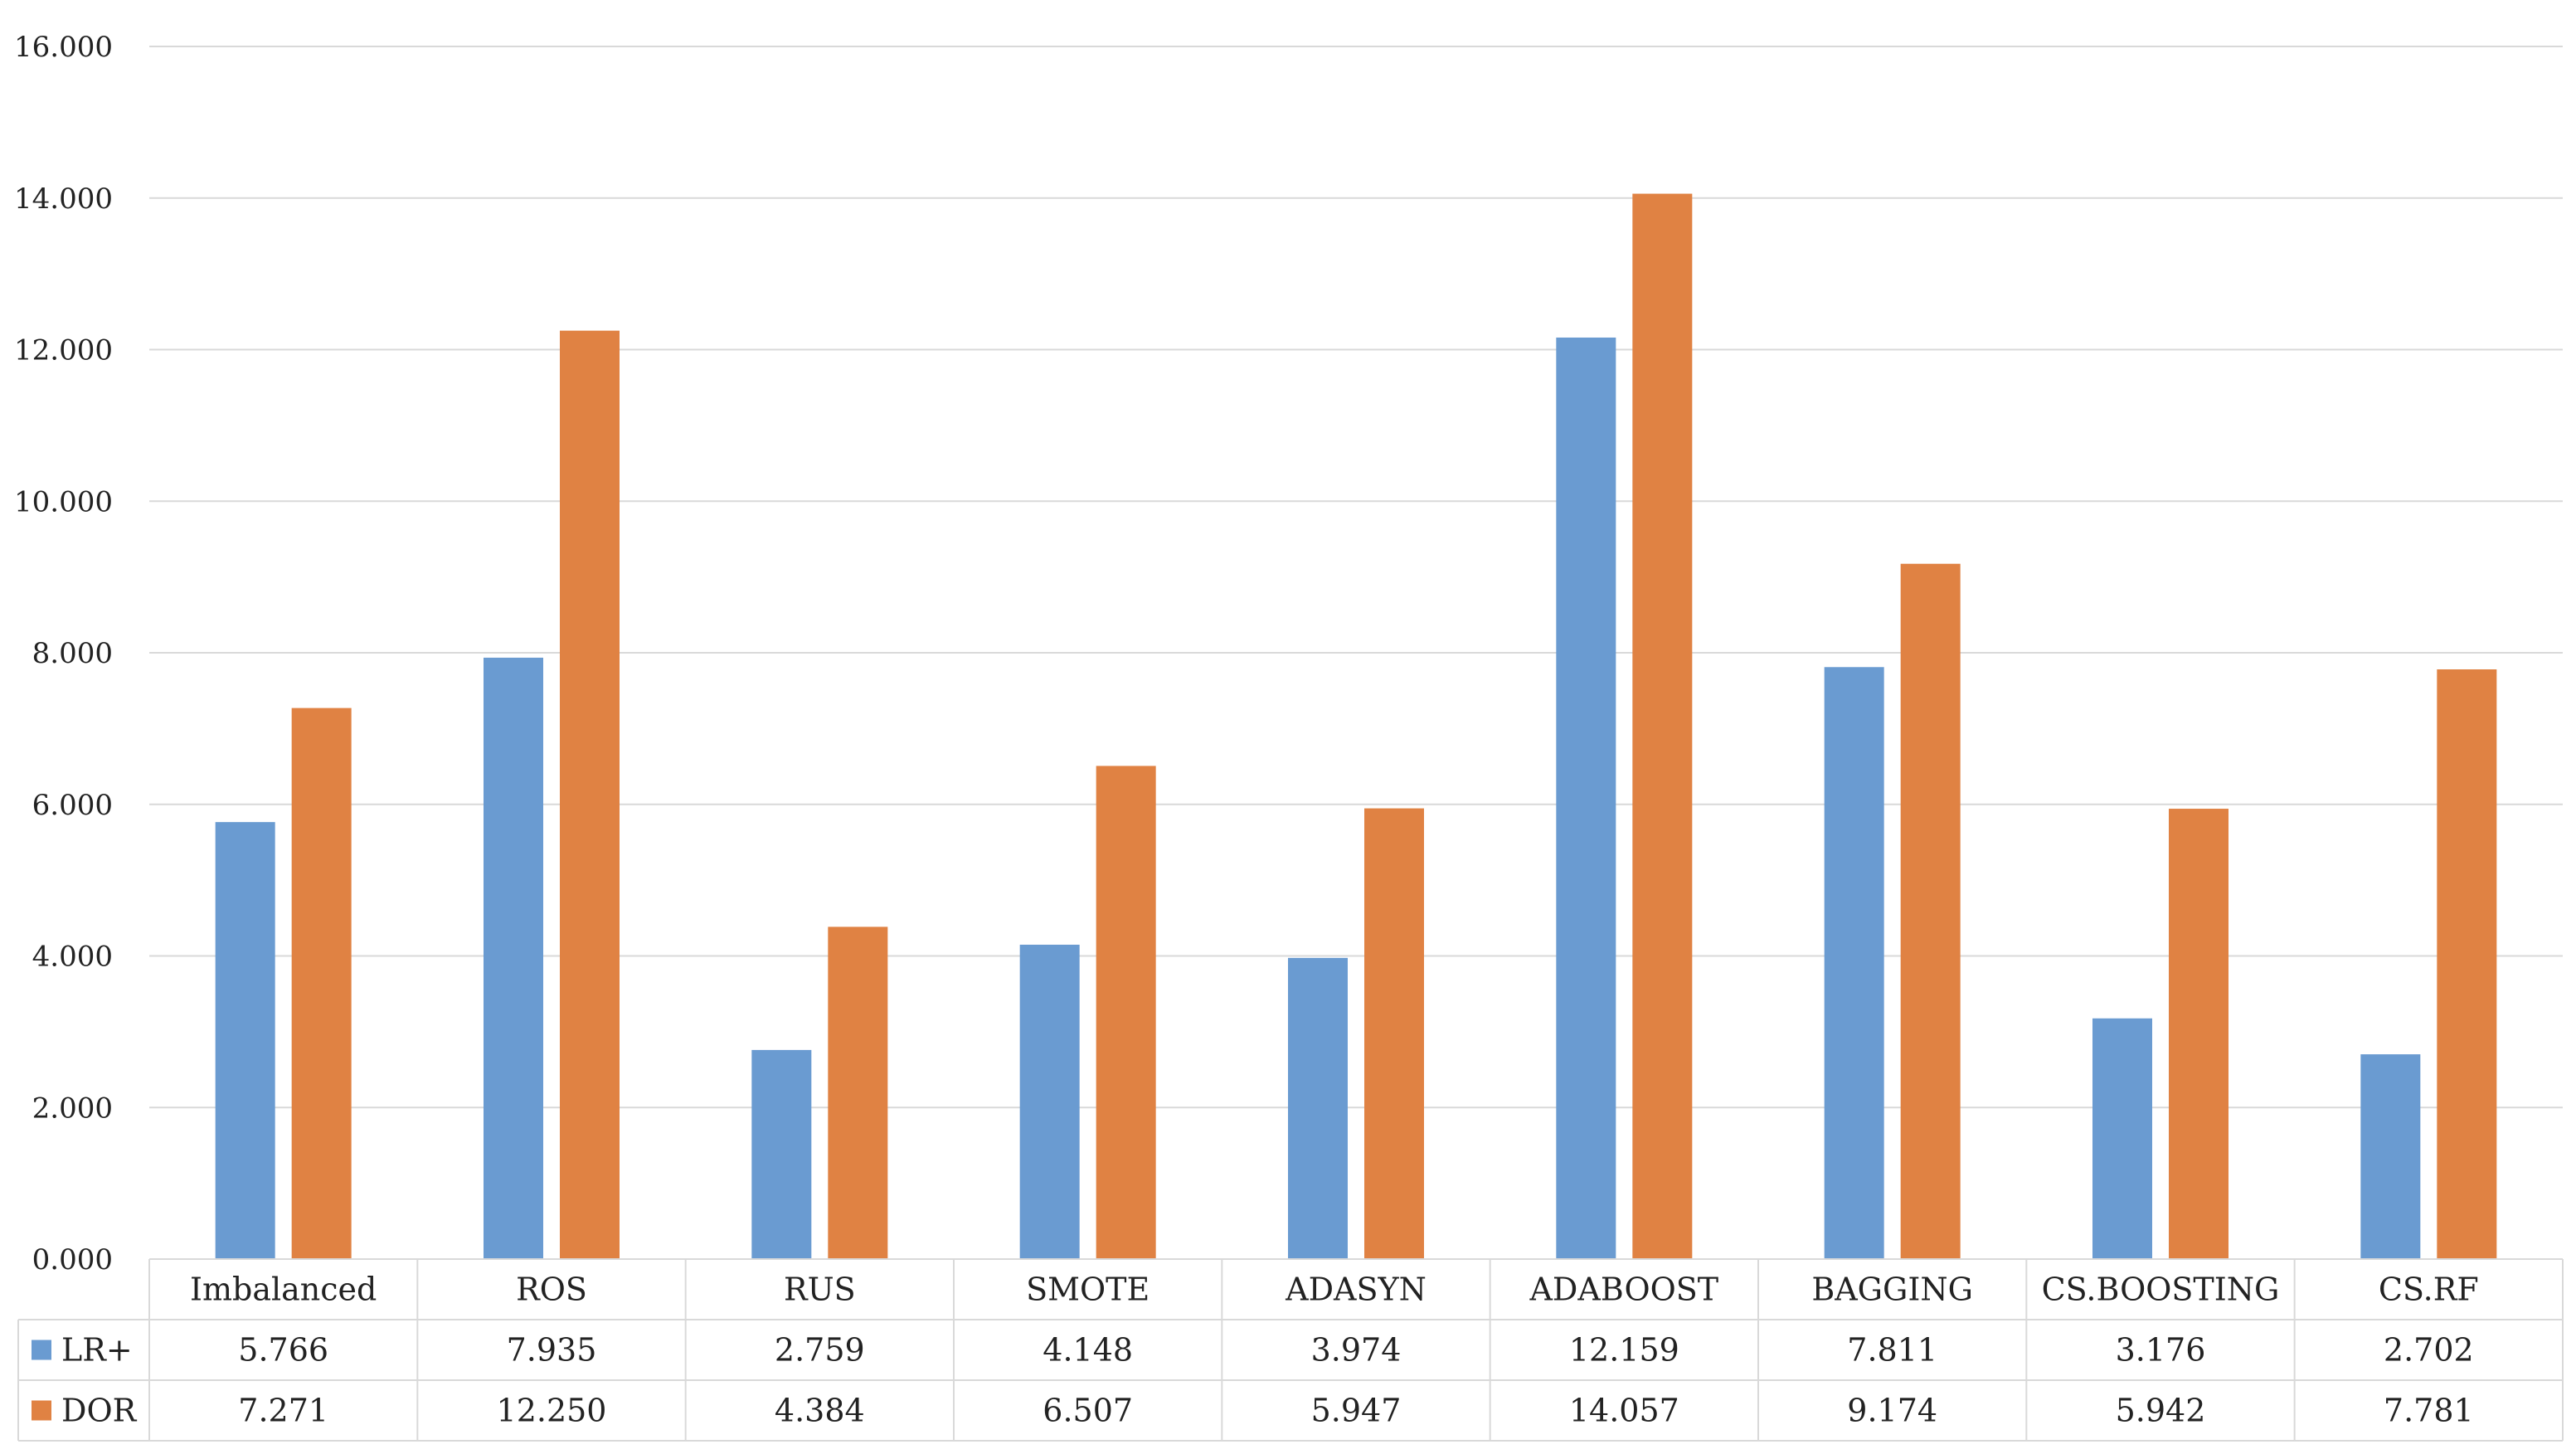 This screenshot has height=1454, width=2576. What do you see at coordinates (72, 805) in the screenshot?
I see `y-tick-label: 6.000` at bounding box center [72, 805].